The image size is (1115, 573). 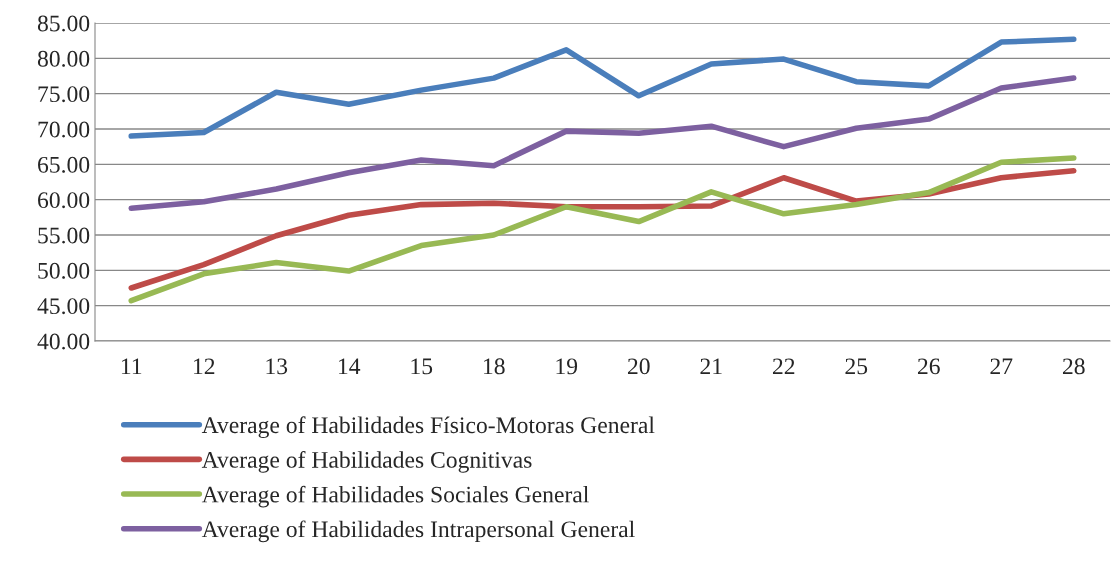 What do you see at coordinates (63, 306) in the screenshot?
I see `y-tick-label: 45.00` at bounding box center [63, 306].